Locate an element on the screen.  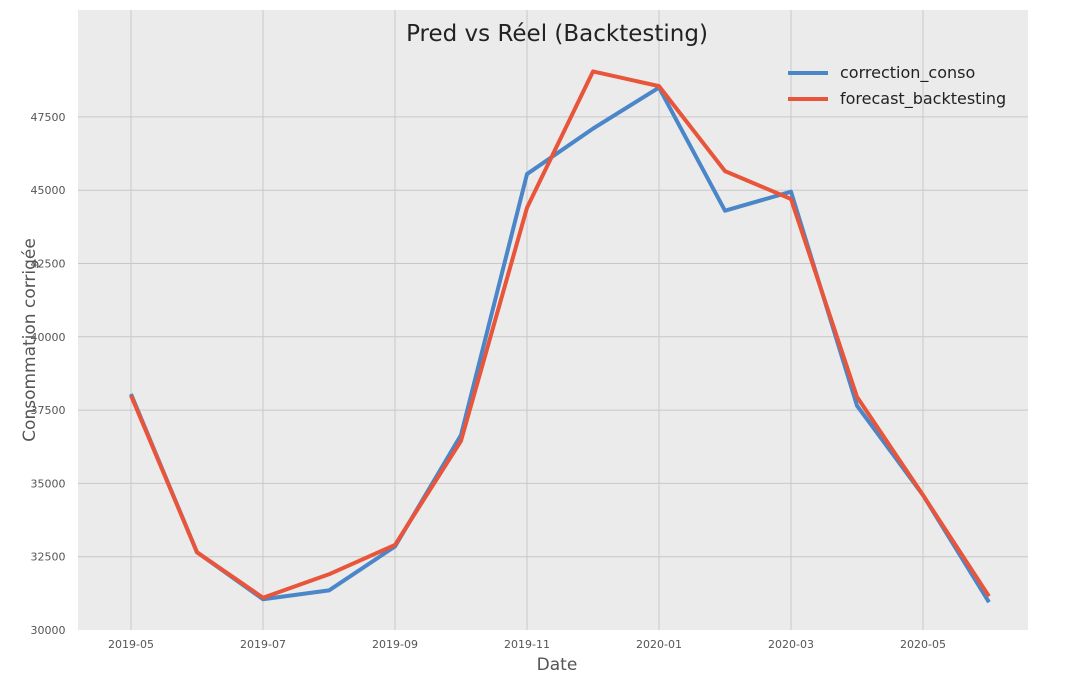
x-tick-label: 2020-01 is located at coordinates (659, 644).